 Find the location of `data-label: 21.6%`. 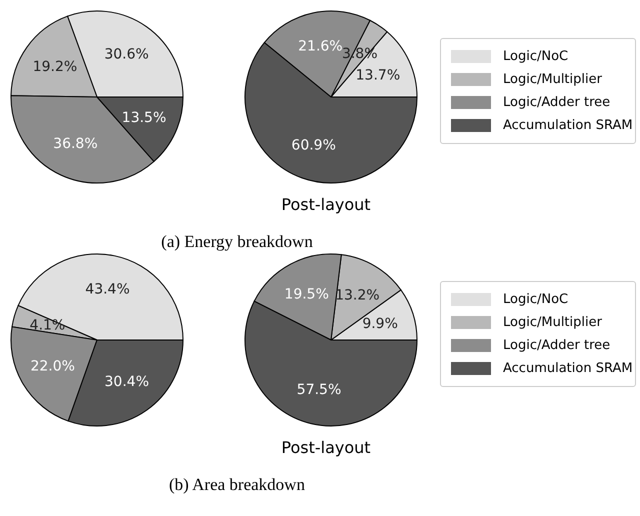

data-label: 21.6% is located at coordinates (320, 46).